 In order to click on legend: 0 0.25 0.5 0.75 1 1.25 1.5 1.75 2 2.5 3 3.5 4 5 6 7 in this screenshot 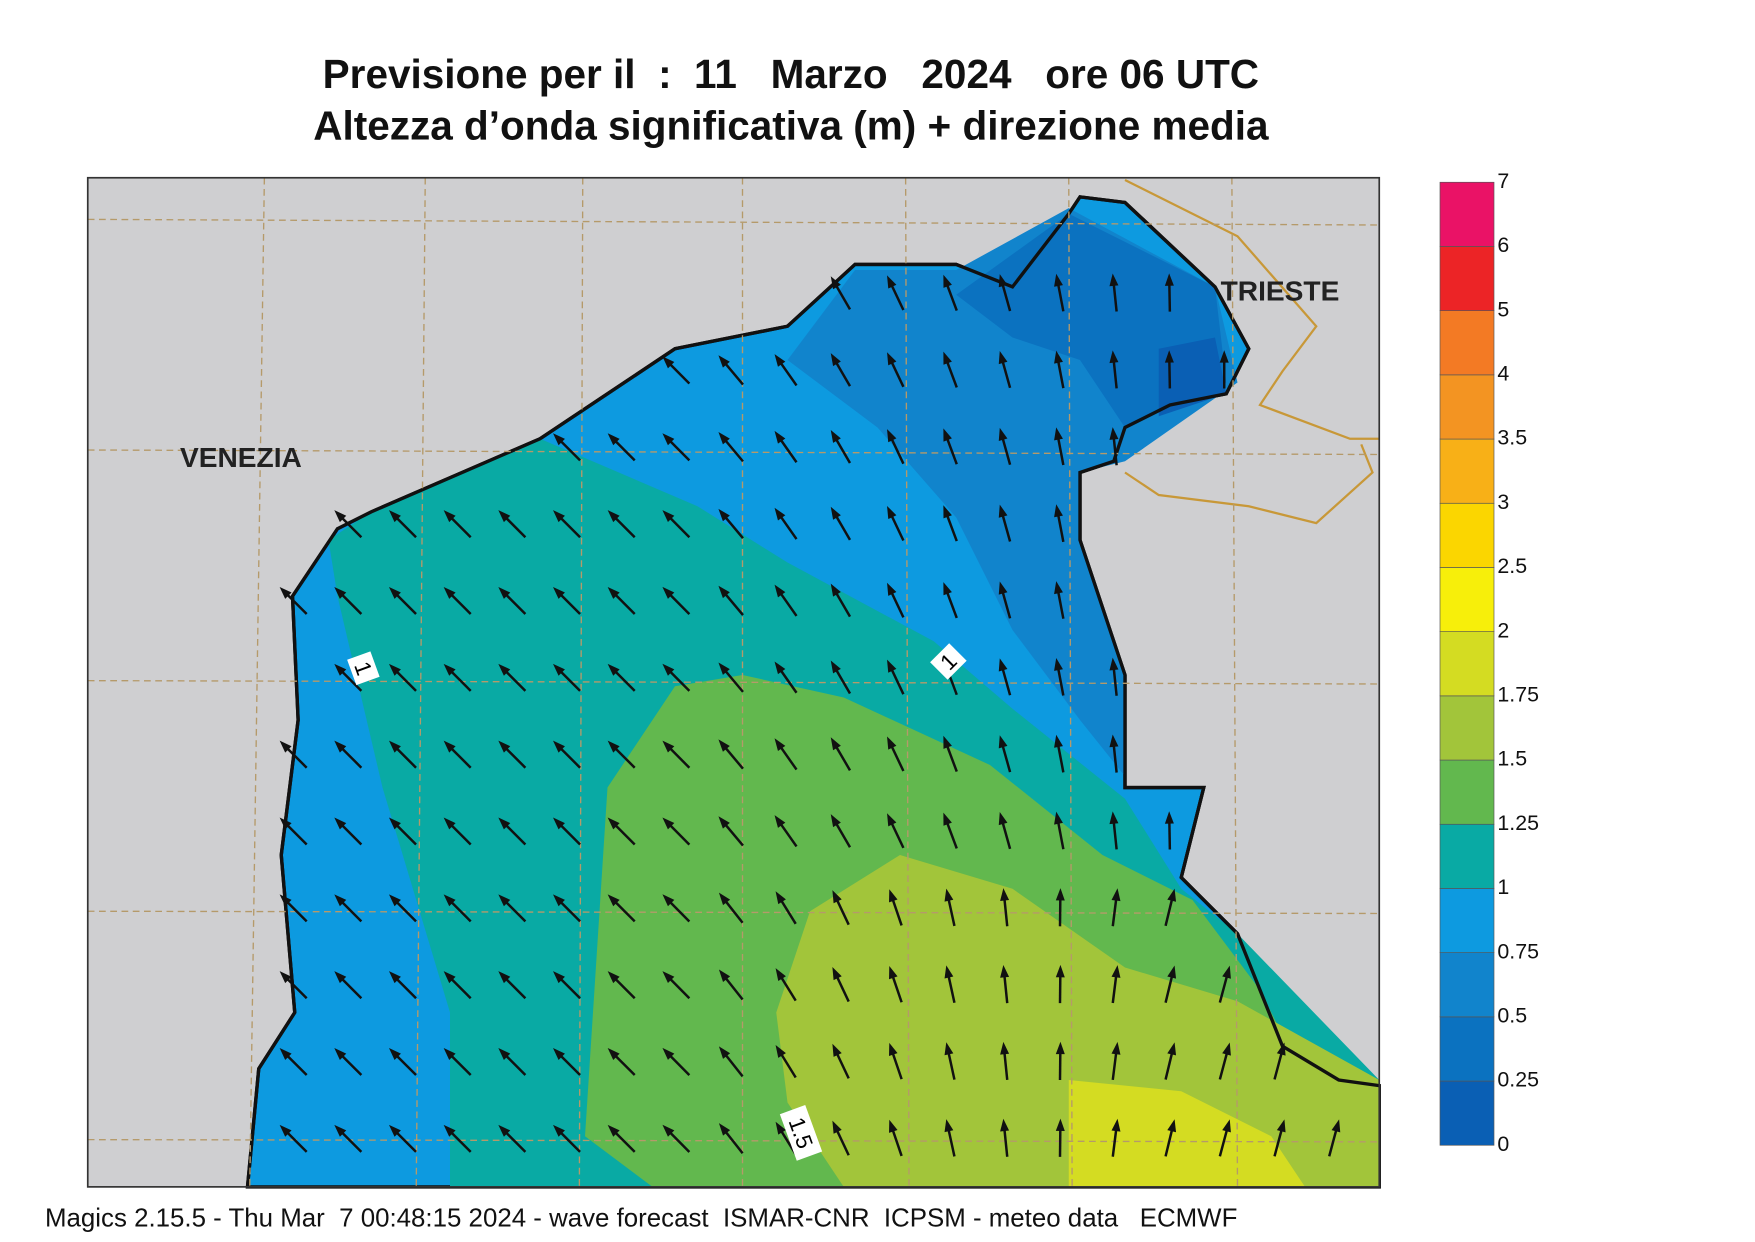, I will do `click(1489, 662)`.